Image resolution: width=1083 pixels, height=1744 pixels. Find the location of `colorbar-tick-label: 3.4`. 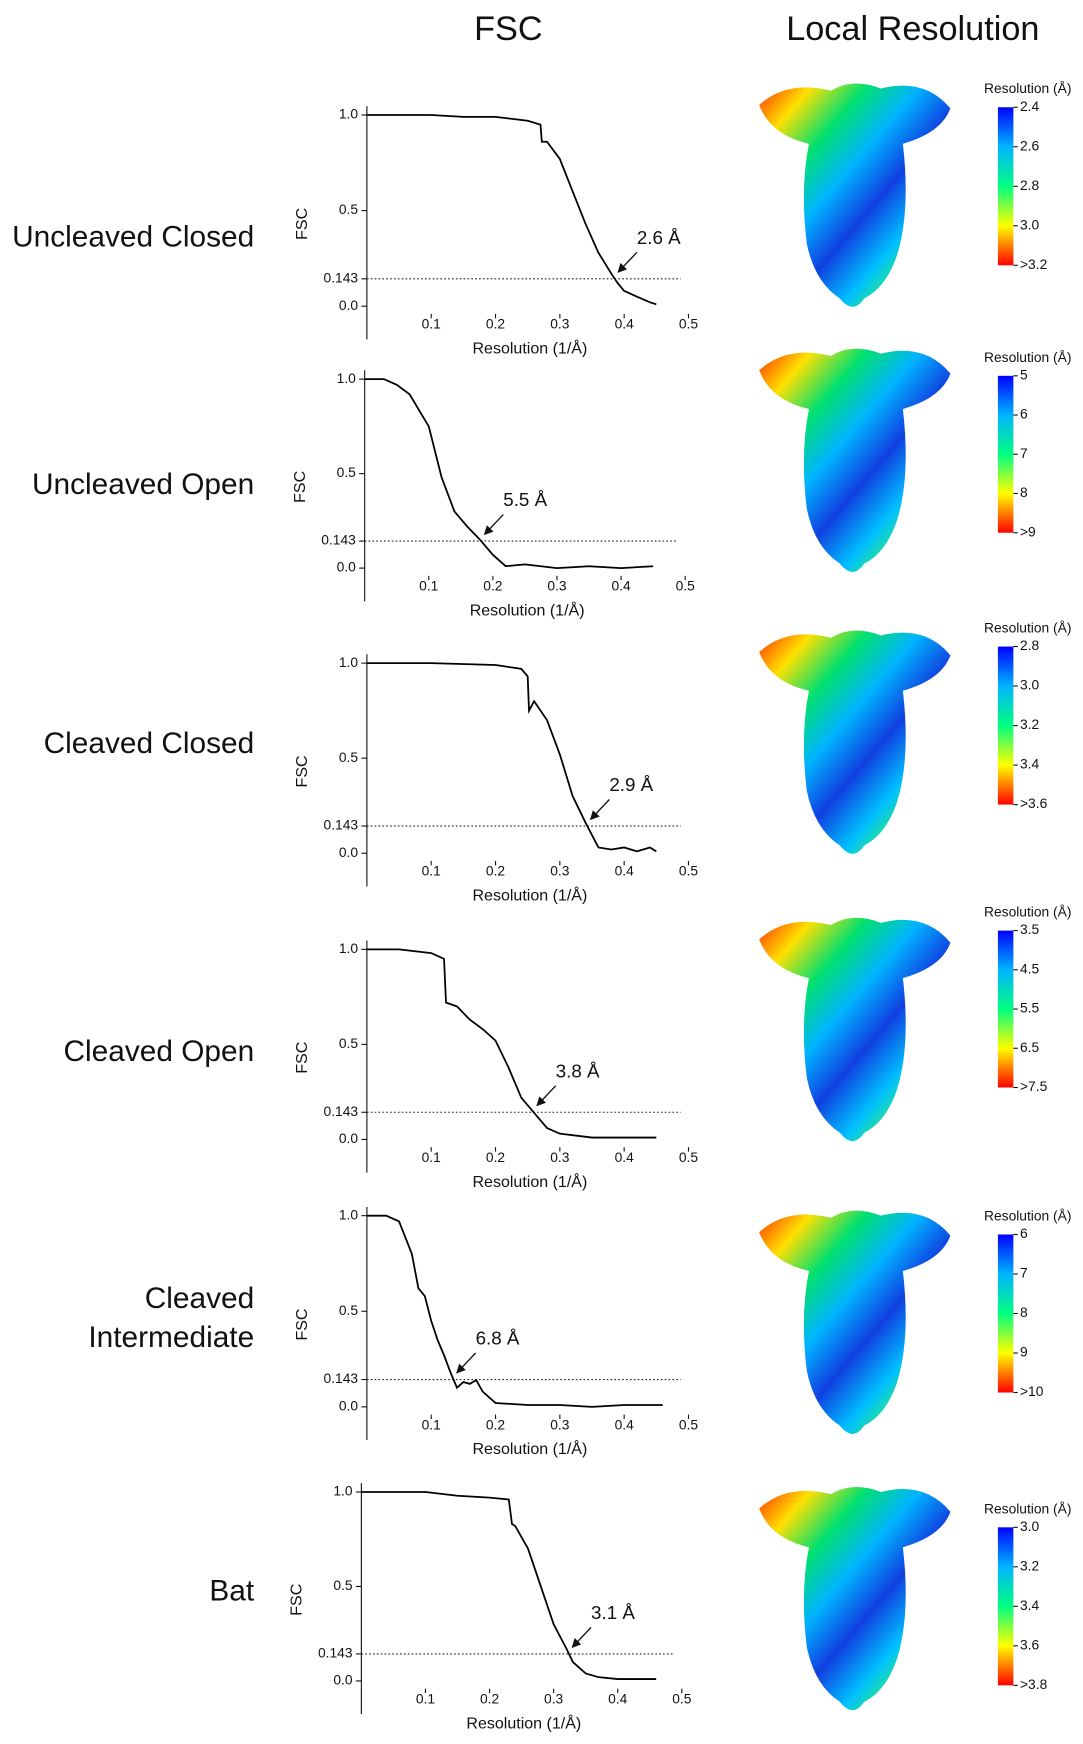

colorbar-tick-label: 3.4 is located at coordinates (1030, 764).